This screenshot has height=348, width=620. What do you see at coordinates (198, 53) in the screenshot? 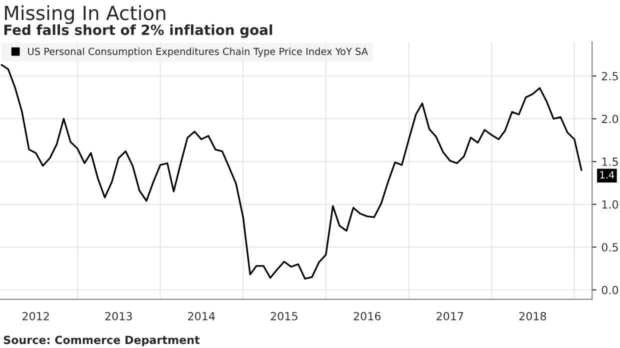
I see `legend-label: US Personal Consumption Expenditures Chain Type Price Index YoY SA` at bounding box center [198, 53].